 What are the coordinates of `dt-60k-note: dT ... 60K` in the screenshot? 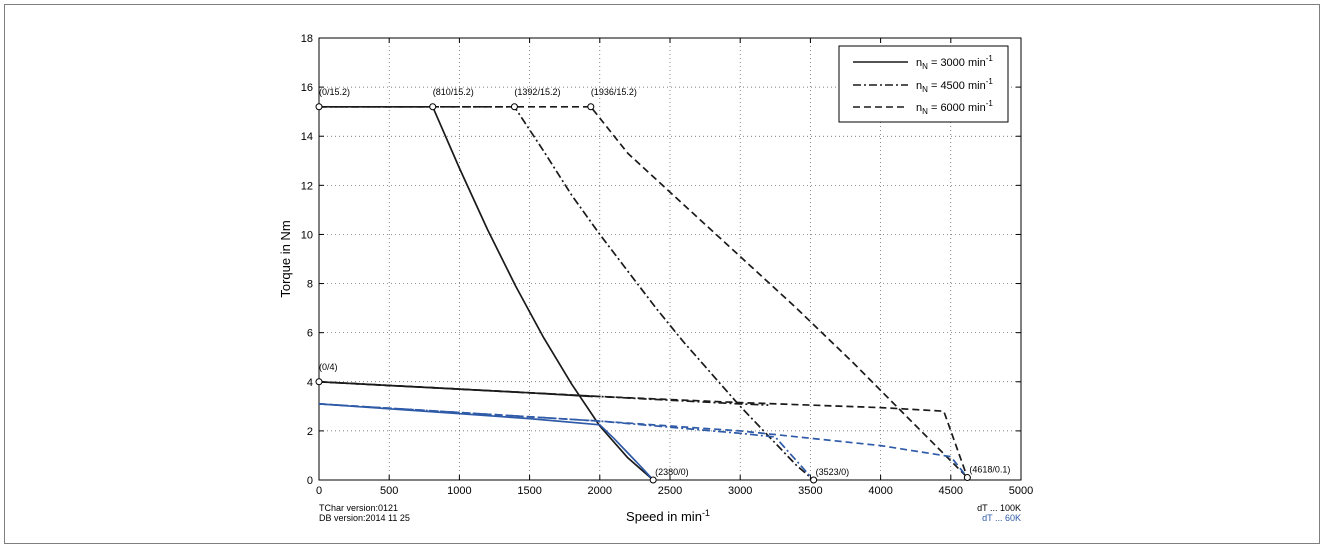 It's located at (1001, 518).